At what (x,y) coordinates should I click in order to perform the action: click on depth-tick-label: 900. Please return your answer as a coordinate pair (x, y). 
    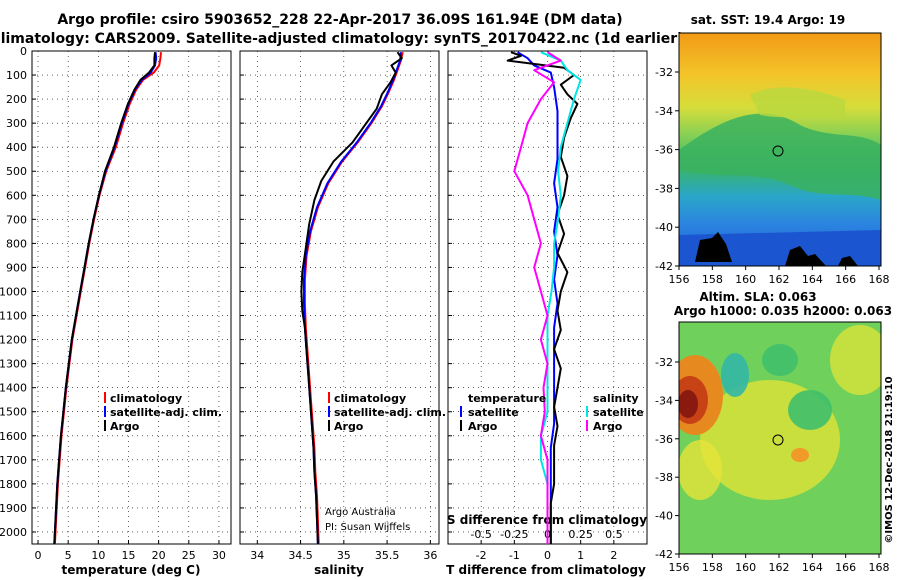
    Looking at the image, I should click on (16, 267).